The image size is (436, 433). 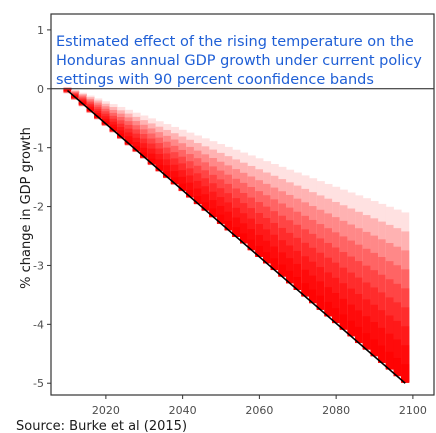 What do you see at coordinates (413, 410) in the screenshot?
I see `x-tick-label: 2100` at bounding box center [413, 410].